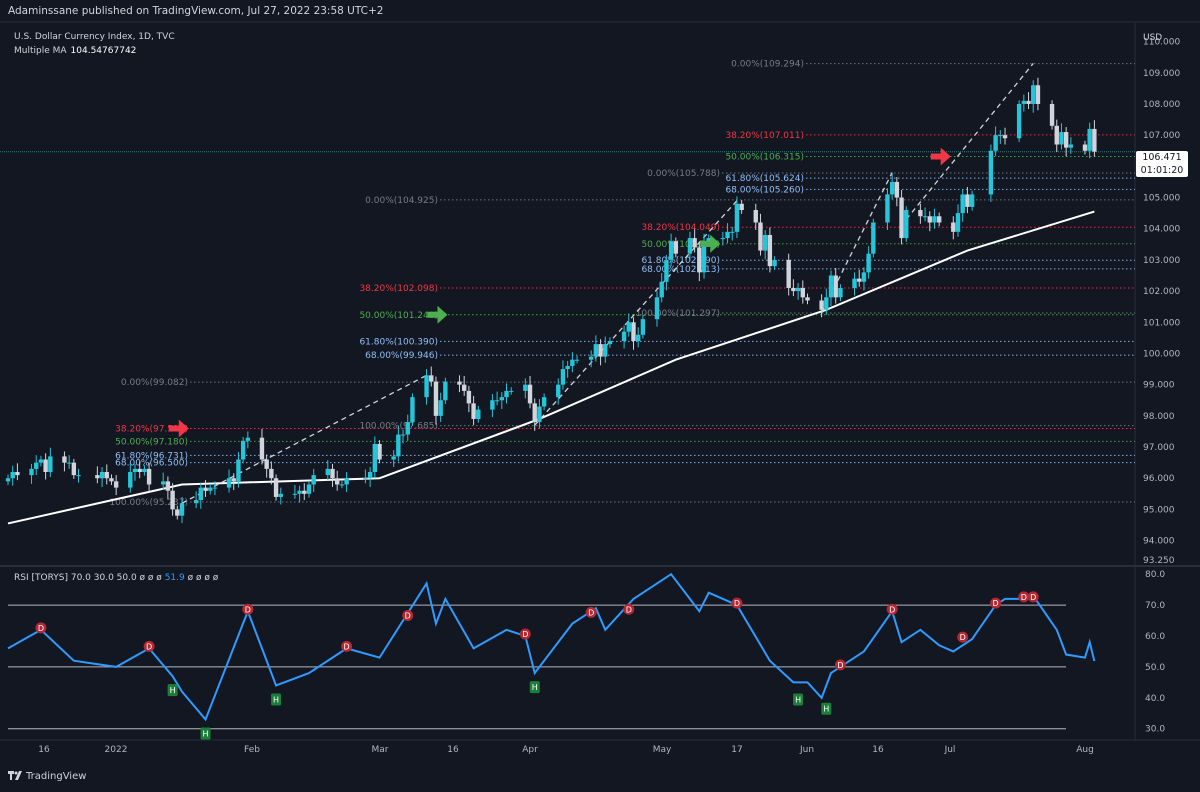  I want to click on price-tick: 98.000, so click(1159, 417).